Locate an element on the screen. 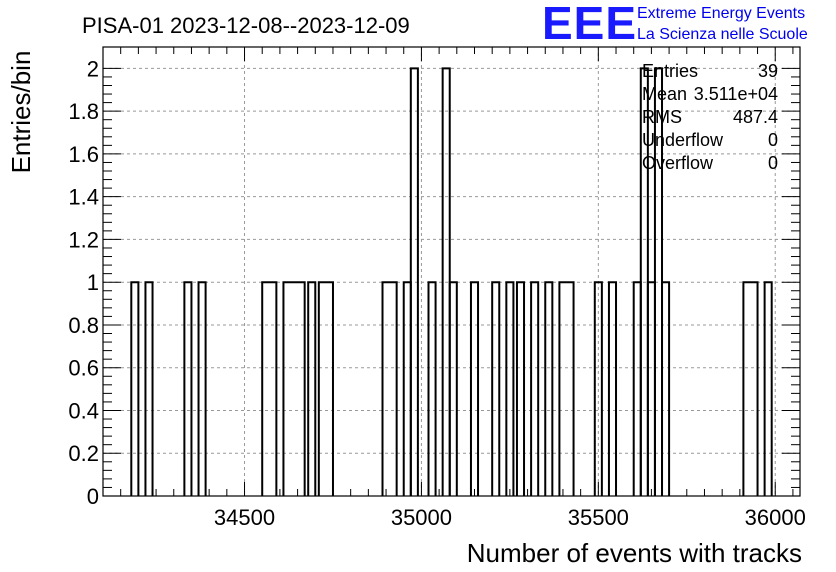 Image resolution: width=836 pixels, height=572 pixels. x-tick-label: 34500 is located at coordinates (244, 517).